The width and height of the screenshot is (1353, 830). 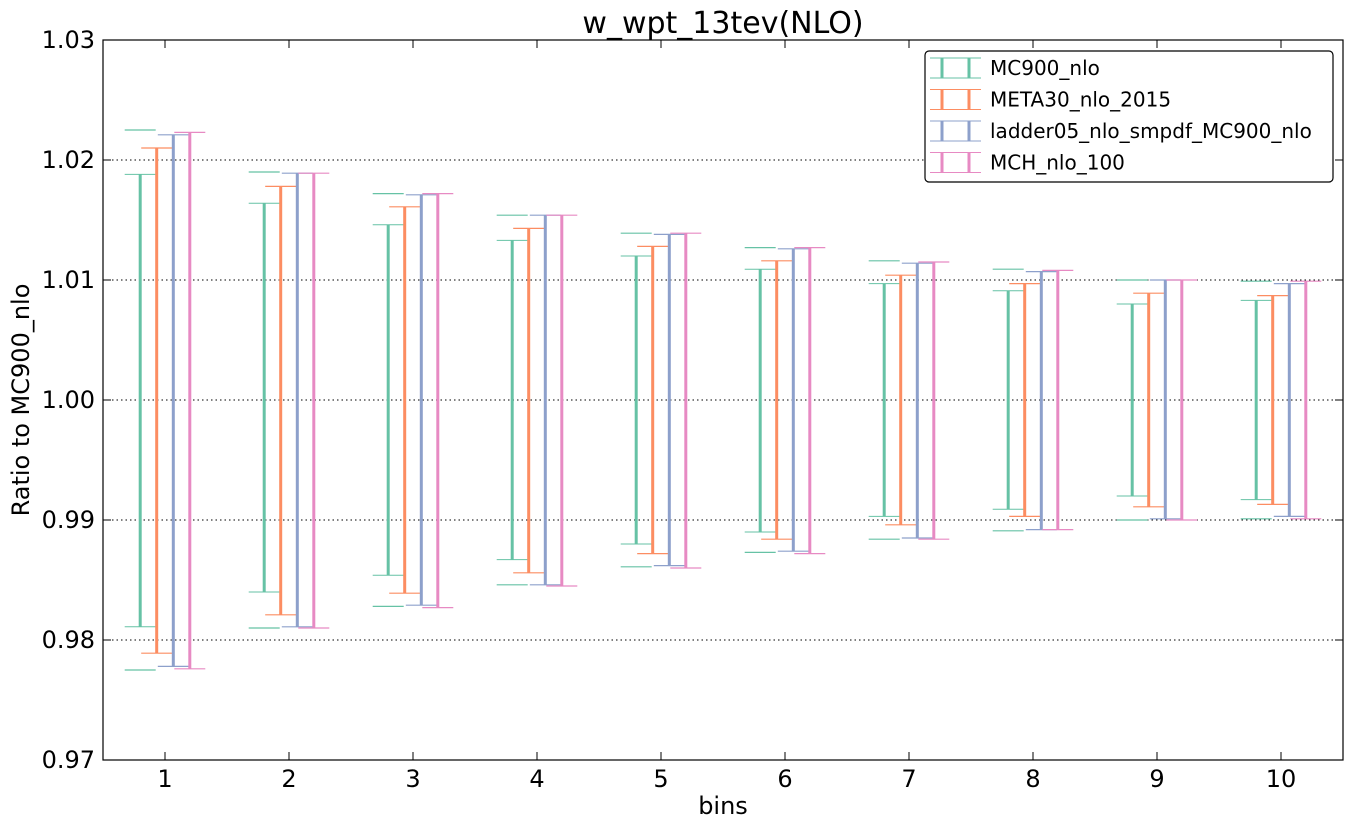 What do you see at coordinates (1080, 100) in the screenshot?
I see `legend-label: META30_nlo_2015` at bounding box center [1080, 100].